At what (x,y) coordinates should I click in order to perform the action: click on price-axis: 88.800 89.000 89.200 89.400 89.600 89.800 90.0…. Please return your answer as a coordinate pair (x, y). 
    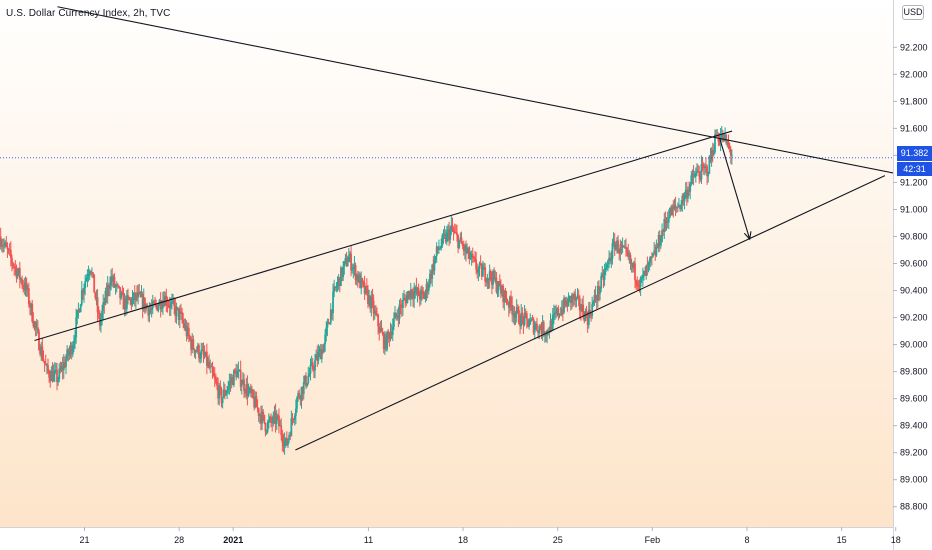
    Looking at the image, I should click on (912, 275).